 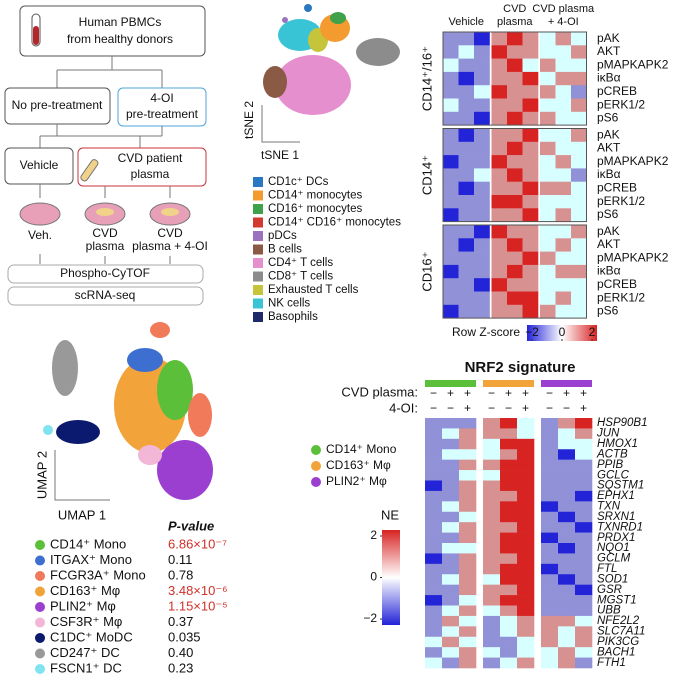 I want to click on condition-sign: +, so click(x=508, y=393).